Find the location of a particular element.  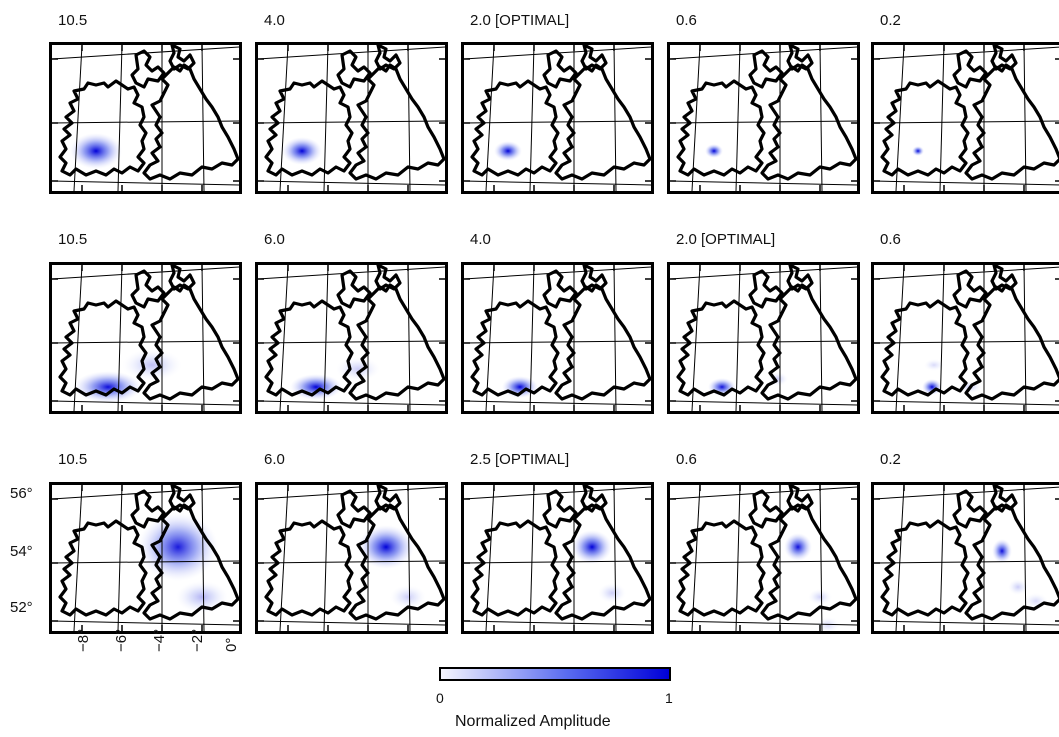

map-svg-r2c1 is located at coordinates (145, 338).